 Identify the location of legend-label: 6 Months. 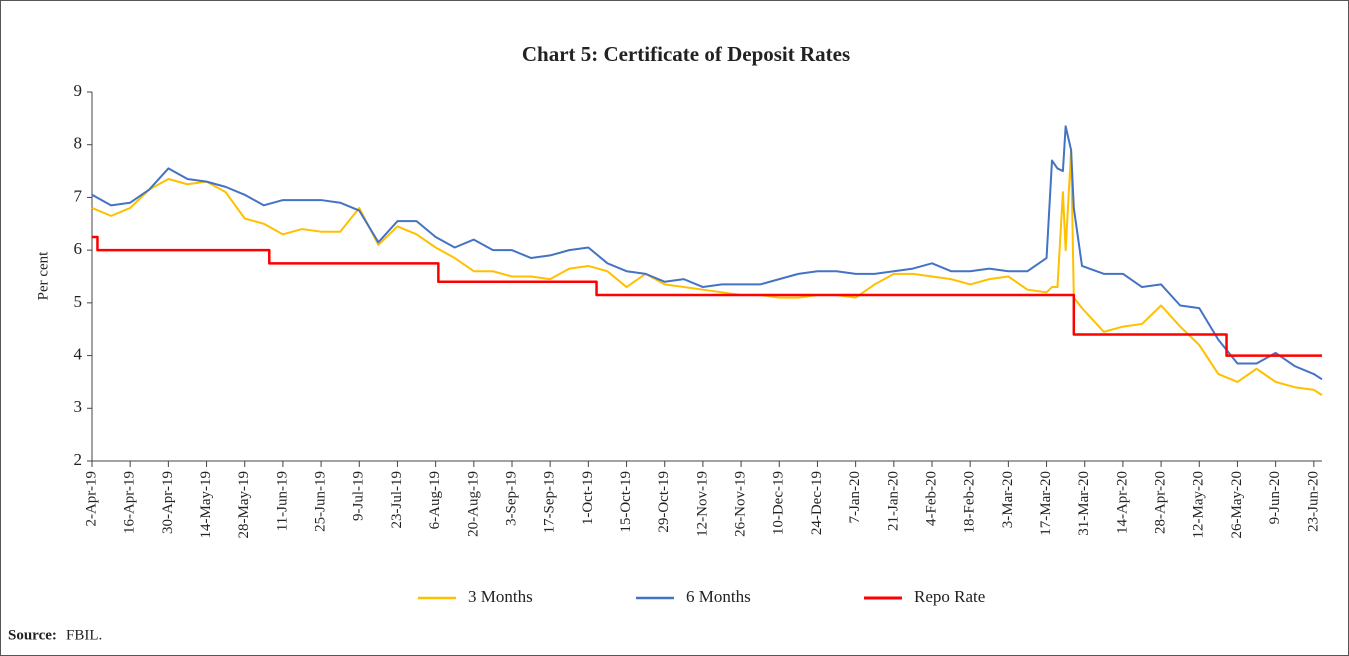
(718, 596).